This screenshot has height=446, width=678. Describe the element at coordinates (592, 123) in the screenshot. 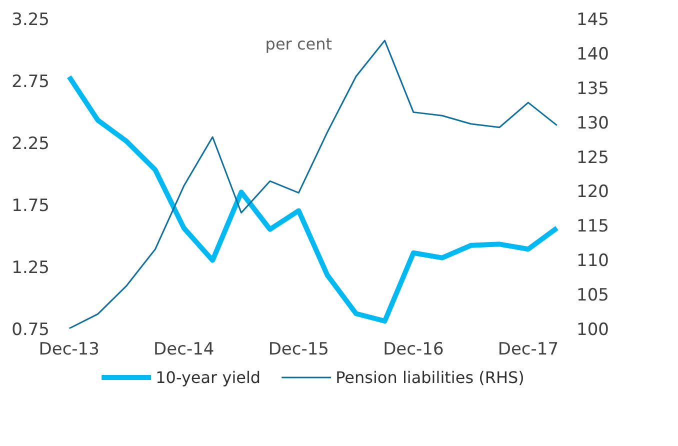

I see `y2-tick-label: 130` at that location.